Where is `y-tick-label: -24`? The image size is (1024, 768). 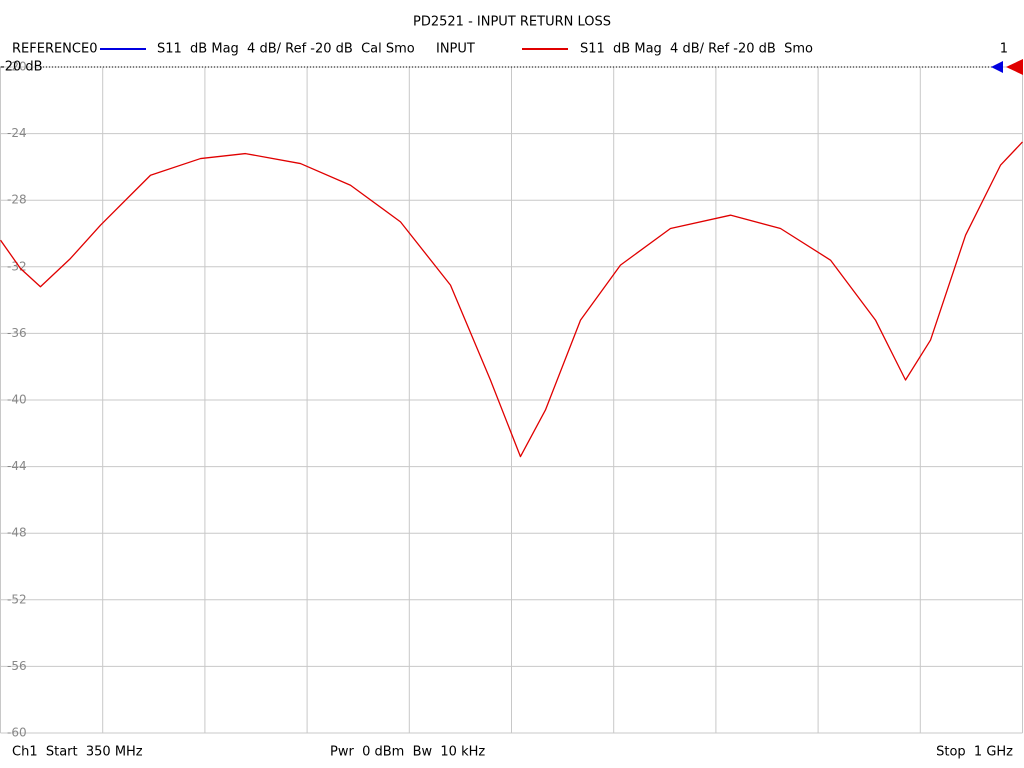 y-tick-label: -24 is located at coordinates (17, 133).